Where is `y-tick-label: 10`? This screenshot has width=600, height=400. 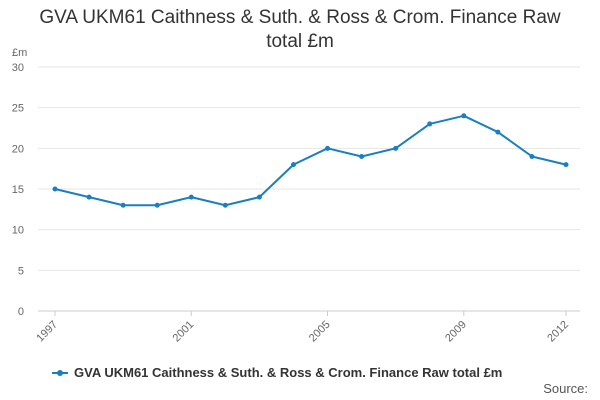
y-tick-label: 10 is located at coordinates (18, 231).